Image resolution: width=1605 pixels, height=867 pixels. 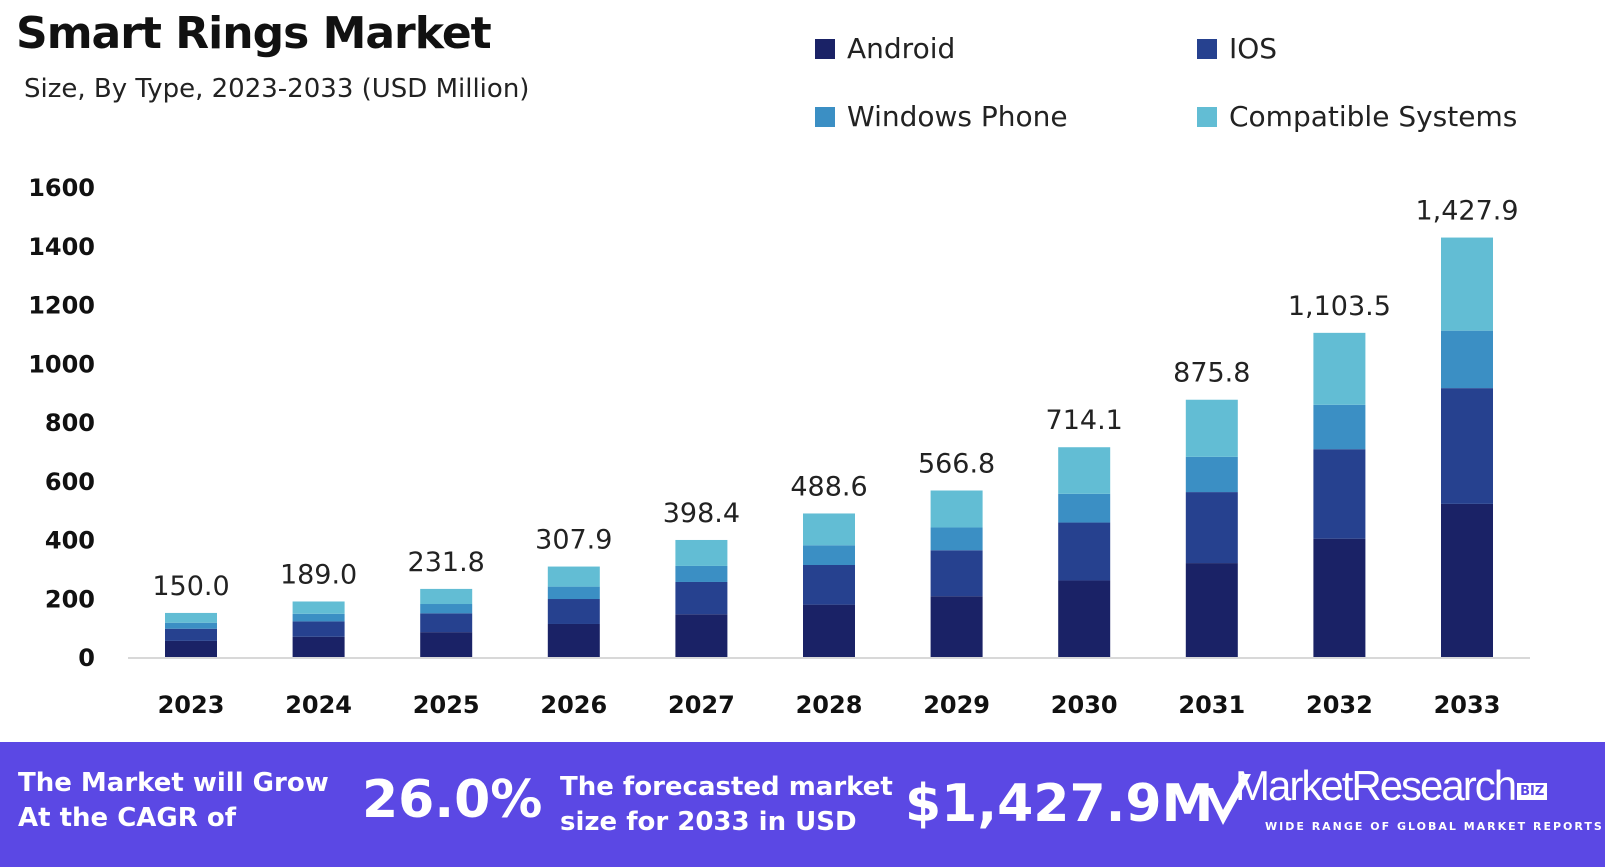 I want to click on y-tick-label: 800, so click(x=70, y=423).